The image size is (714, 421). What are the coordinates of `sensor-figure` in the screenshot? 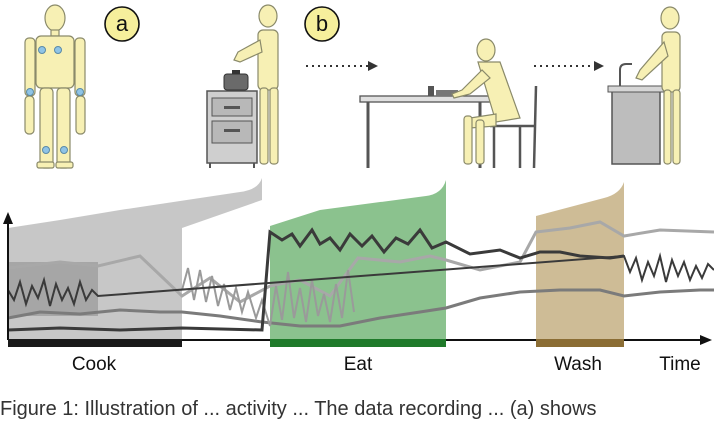 It's located at (55, 86).